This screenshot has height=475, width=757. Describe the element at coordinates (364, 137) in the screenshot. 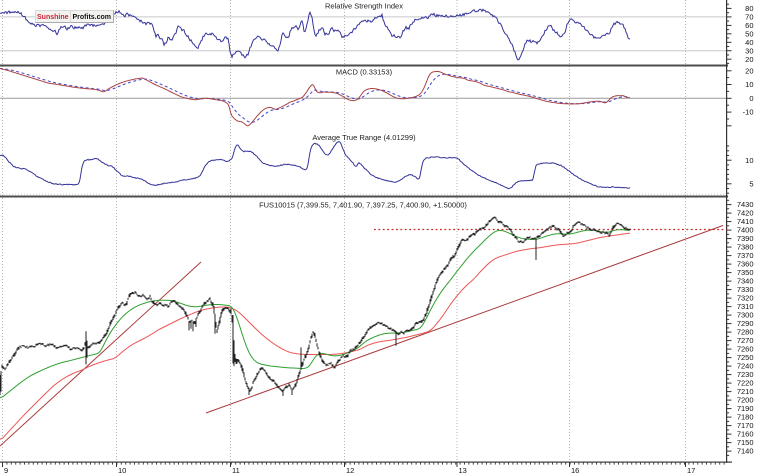

I see `svg-text: Average True Range (4.01299)` at that location.